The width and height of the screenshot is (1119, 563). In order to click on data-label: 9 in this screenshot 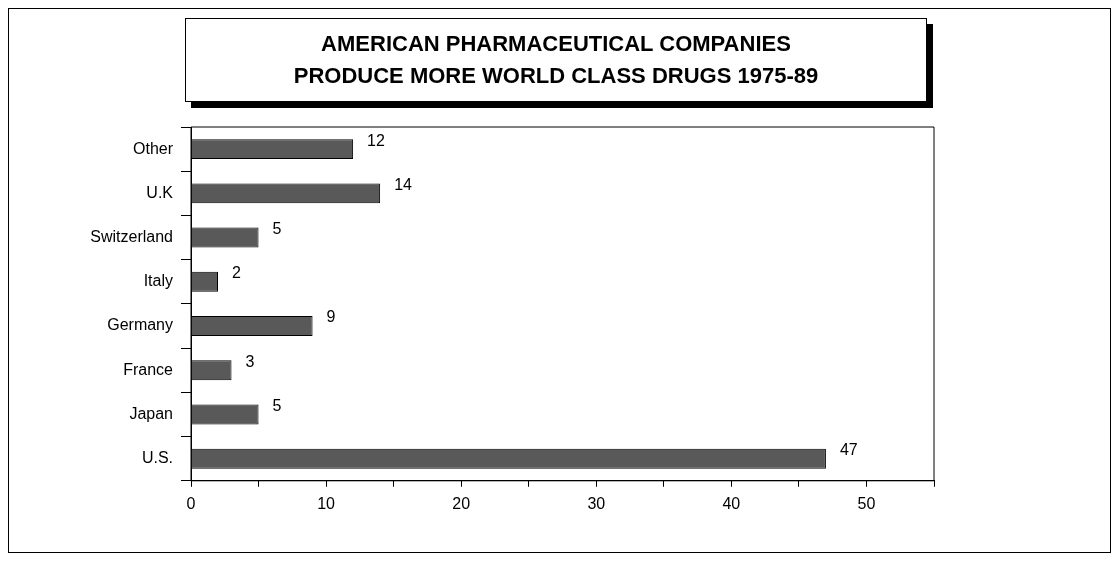, I will do `click(331, 317)`.